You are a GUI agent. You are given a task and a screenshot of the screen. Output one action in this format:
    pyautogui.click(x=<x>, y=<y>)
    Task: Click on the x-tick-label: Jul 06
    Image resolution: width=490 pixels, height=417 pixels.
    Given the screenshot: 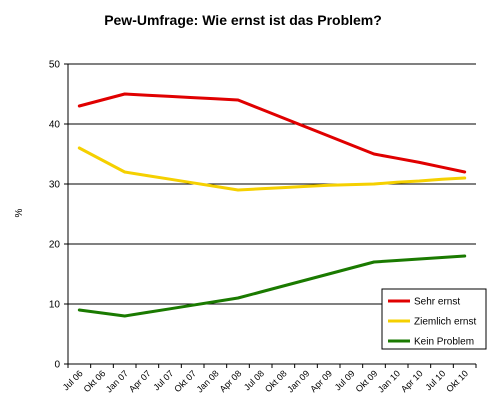 What is the action you would take?
    pyautogui.click(x=73, y=380)
    